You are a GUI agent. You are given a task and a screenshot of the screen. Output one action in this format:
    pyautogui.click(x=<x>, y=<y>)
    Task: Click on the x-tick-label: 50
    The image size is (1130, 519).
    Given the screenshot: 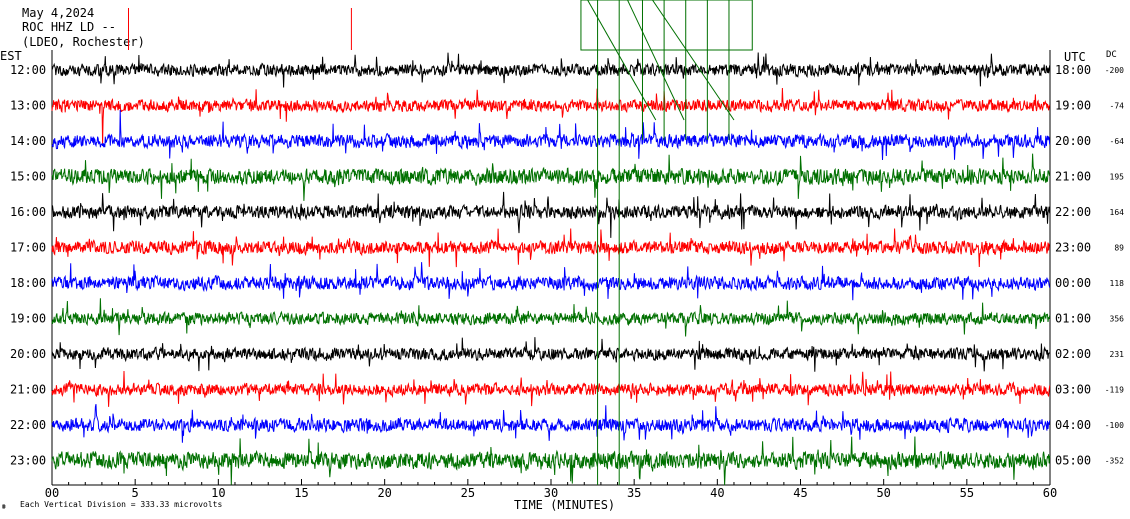 What is the action you would take?
    pyautogui.click(x=883, y=493)
    